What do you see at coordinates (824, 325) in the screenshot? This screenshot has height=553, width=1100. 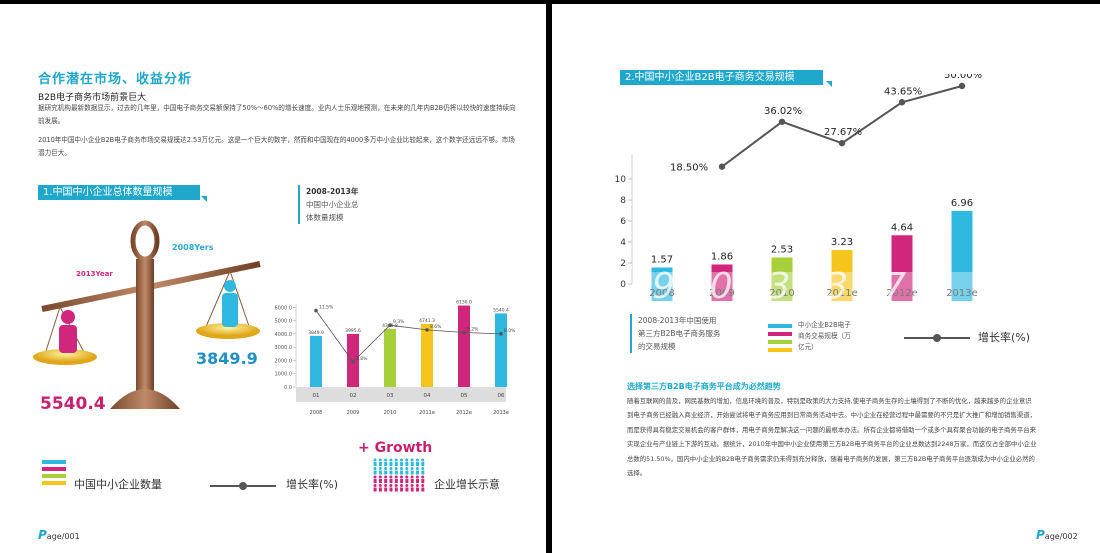 I see `legend-line: 中小企业B2B电子` at bounding box center [824, 325].